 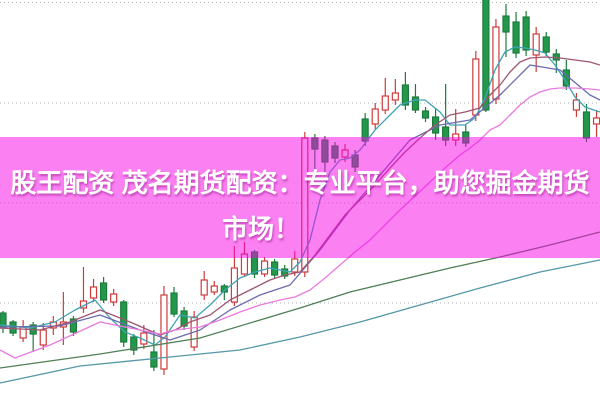 I want to click on promo-text-line2: 市场！, so click(x=260, y=229).